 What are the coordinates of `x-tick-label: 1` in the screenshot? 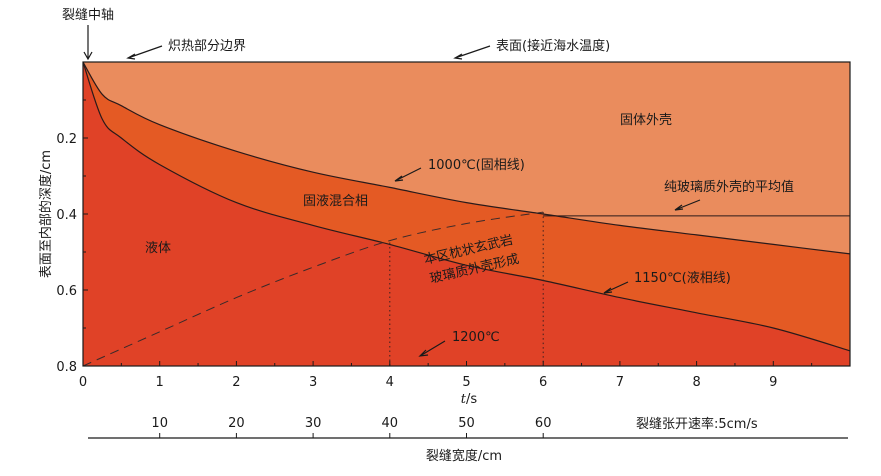 It's located at (160, 382).